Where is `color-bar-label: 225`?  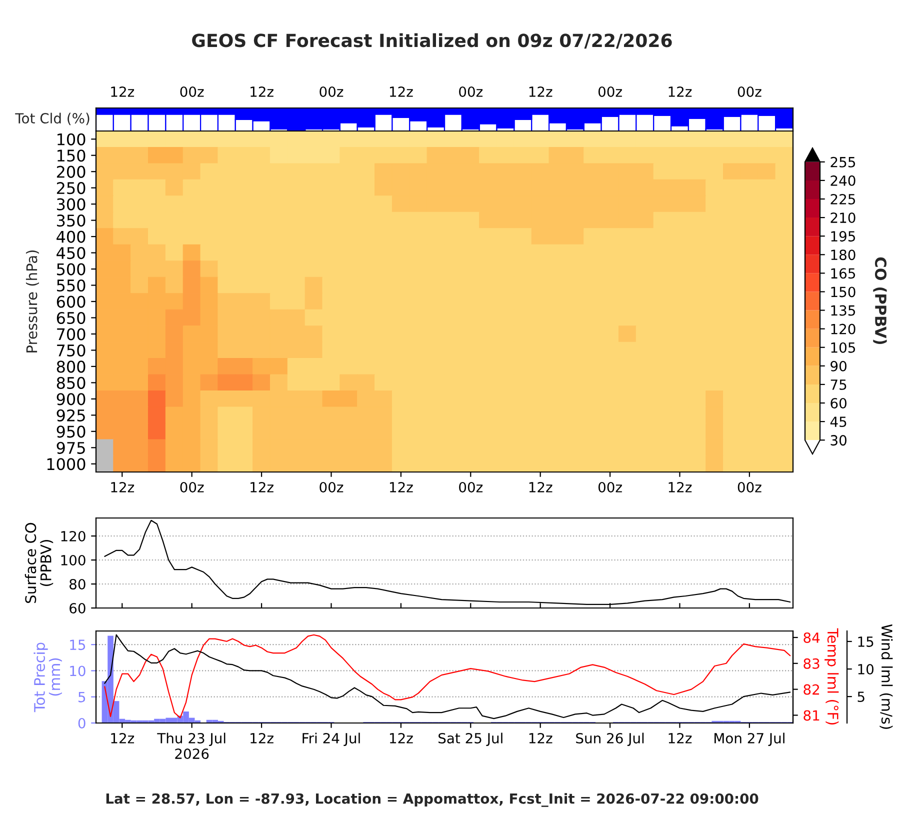
color-bar-label: 225 is located at coordinates (843, 199).